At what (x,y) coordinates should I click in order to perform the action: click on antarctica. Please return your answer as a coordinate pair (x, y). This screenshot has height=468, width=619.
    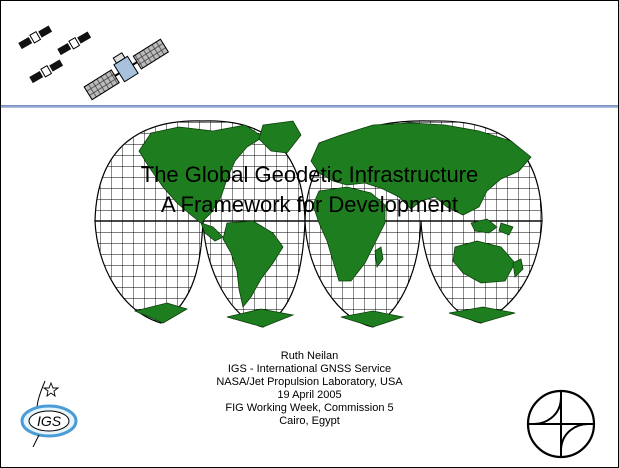
    Looking at the image, I should click on (160, 313).